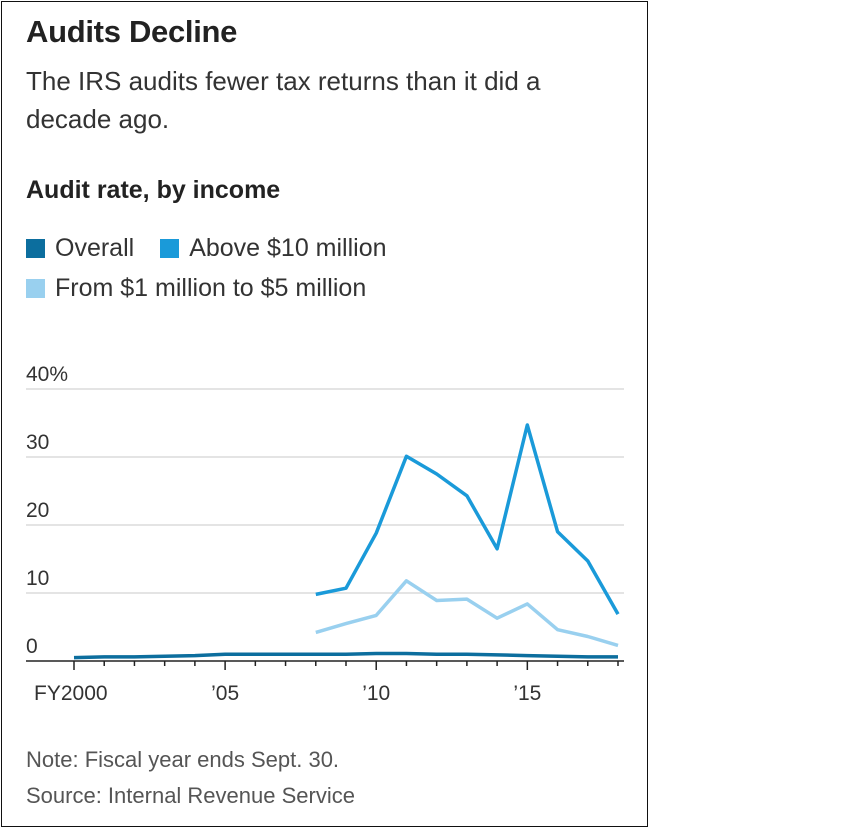 The height and width of the screenshot is (830, 850). Describe the element at coordinates (183, 759) in the screenshot. I see `note-text: Note: Fiscal year ends Sept. 30.` at that location.